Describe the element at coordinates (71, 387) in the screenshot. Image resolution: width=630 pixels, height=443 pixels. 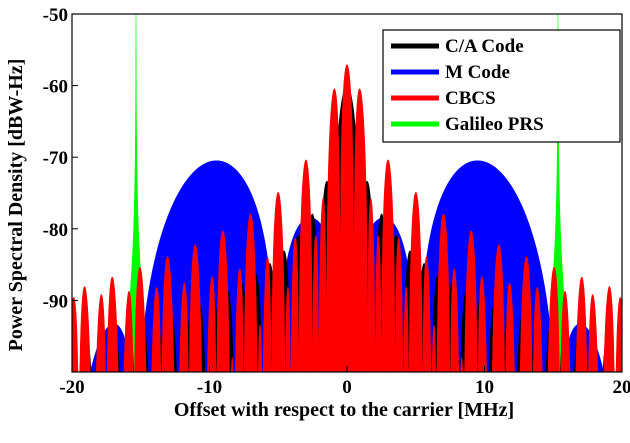
I see `x-tick-label: -20` at that location.